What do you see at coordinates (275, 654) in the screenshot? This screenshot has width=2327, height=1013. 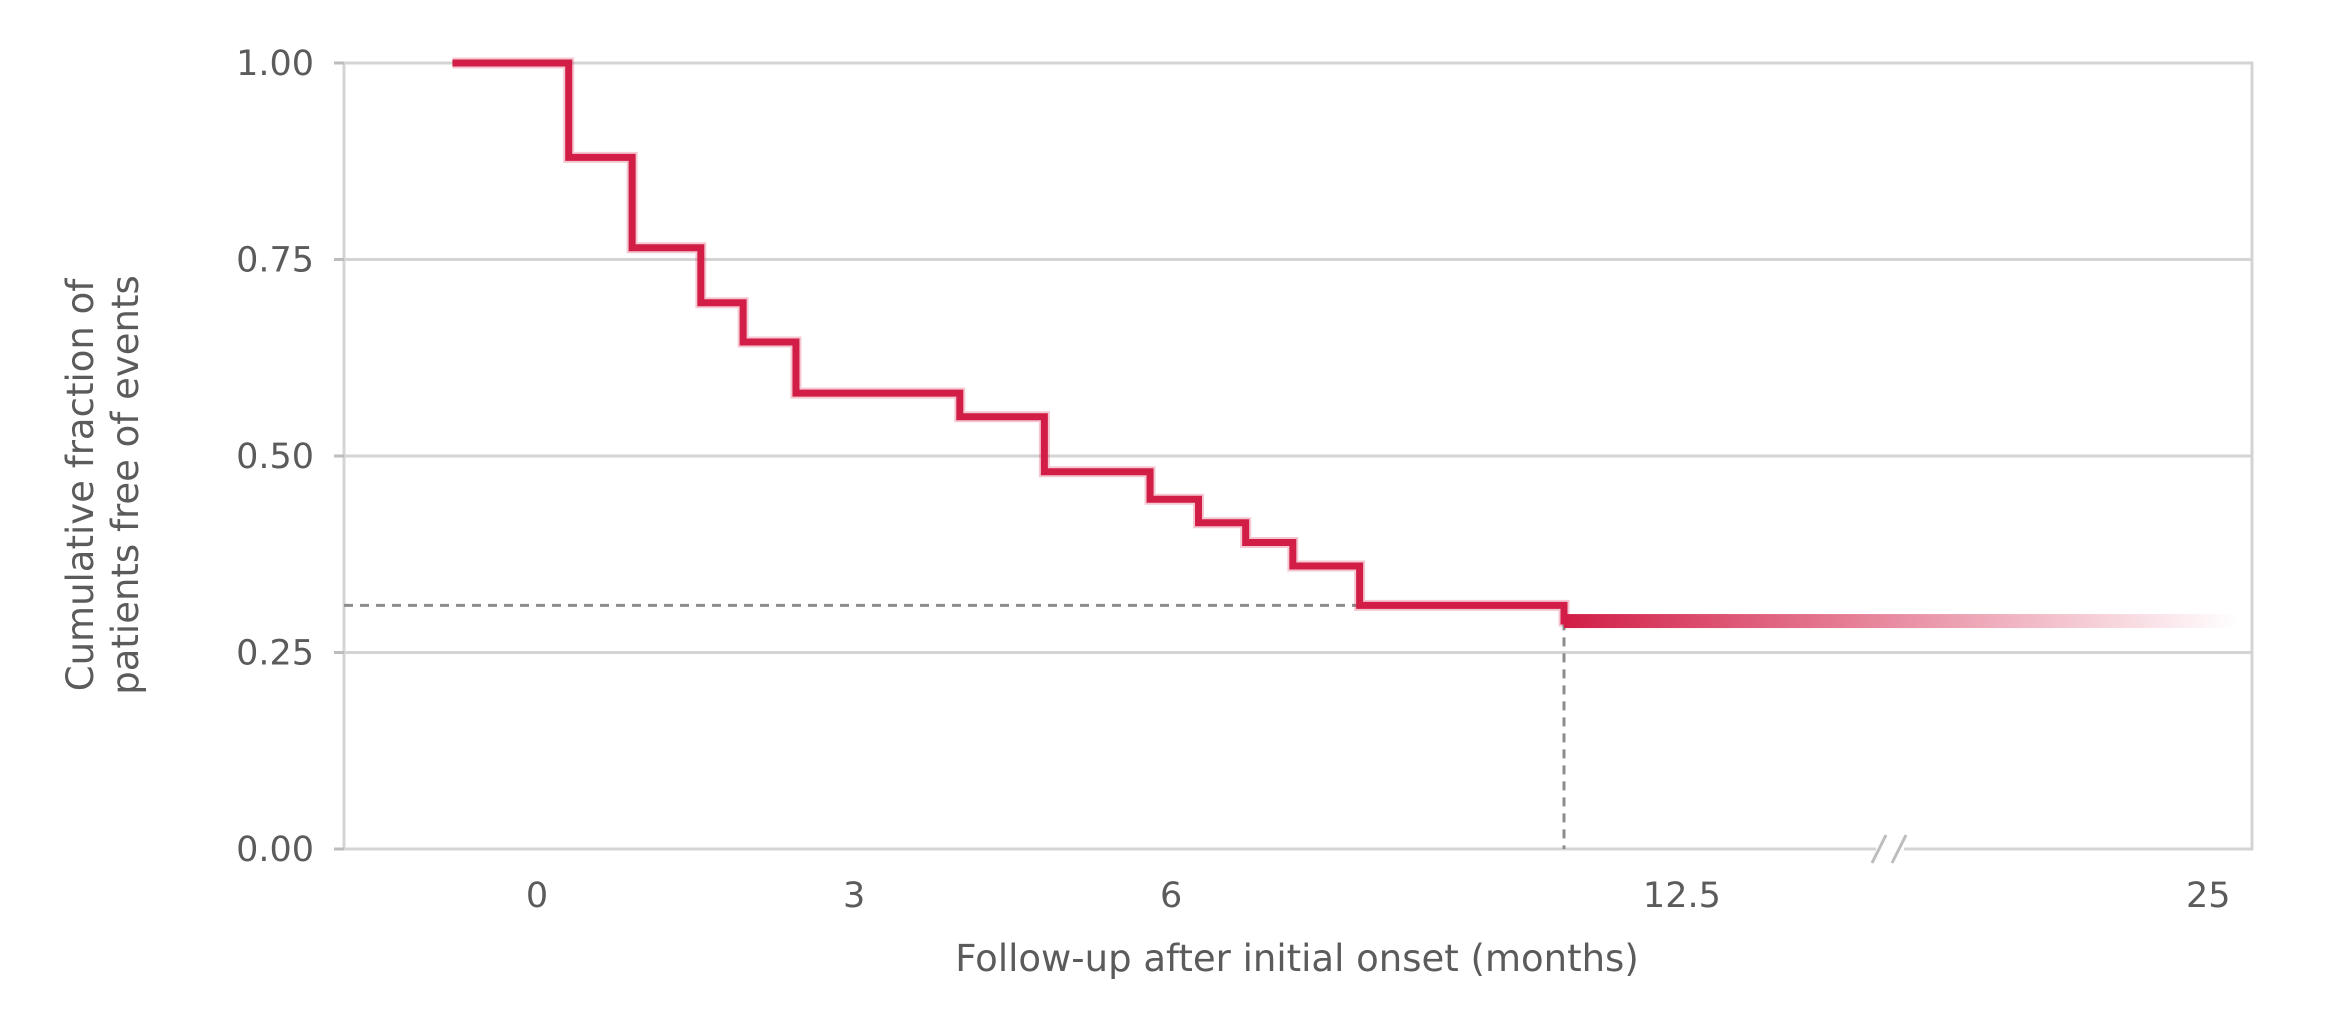 I see `y-tick-label: 0.25` at bounding box center [275, 654].